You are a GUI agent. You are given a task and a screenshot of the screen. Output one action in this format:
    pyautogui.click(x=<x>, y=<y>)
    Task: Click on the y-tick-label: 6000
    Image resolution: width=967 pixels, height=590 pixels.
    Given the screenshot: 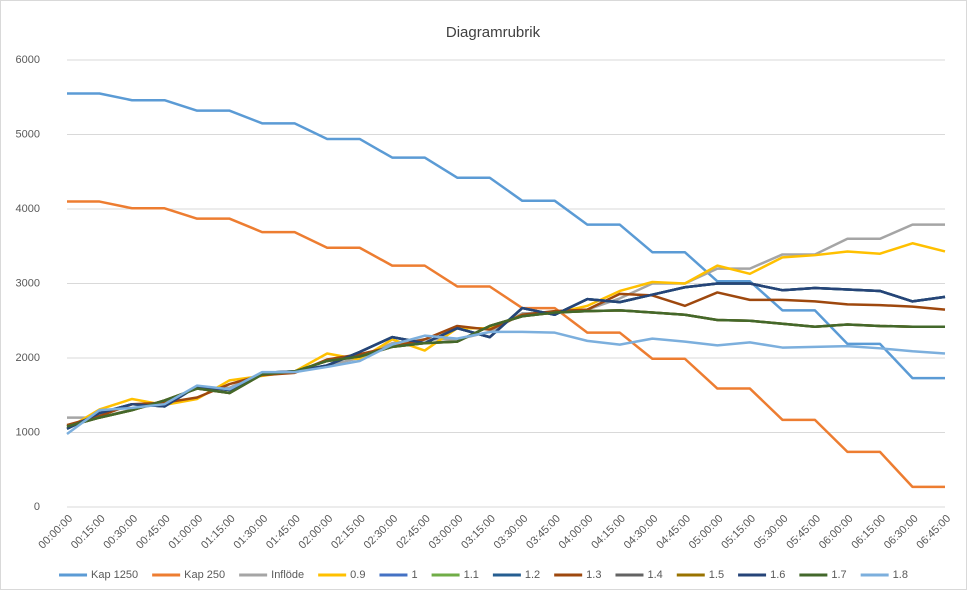 What is the action you would take?
    pyautogui.click(x=28, y=60)
    